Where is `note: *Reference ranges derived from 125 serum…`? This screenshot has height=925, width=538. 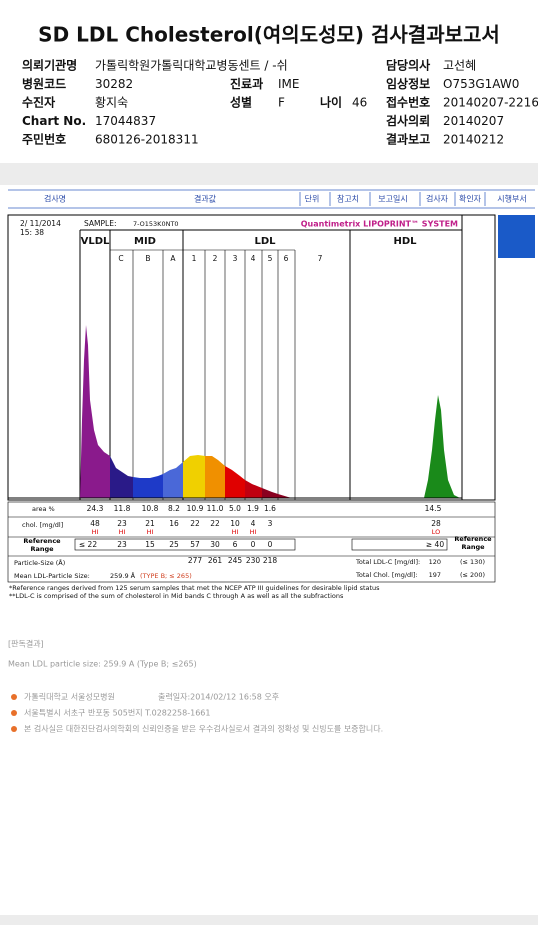
note: *Reference ranges derived from 125 serum… is located at coordinates (194, 588).